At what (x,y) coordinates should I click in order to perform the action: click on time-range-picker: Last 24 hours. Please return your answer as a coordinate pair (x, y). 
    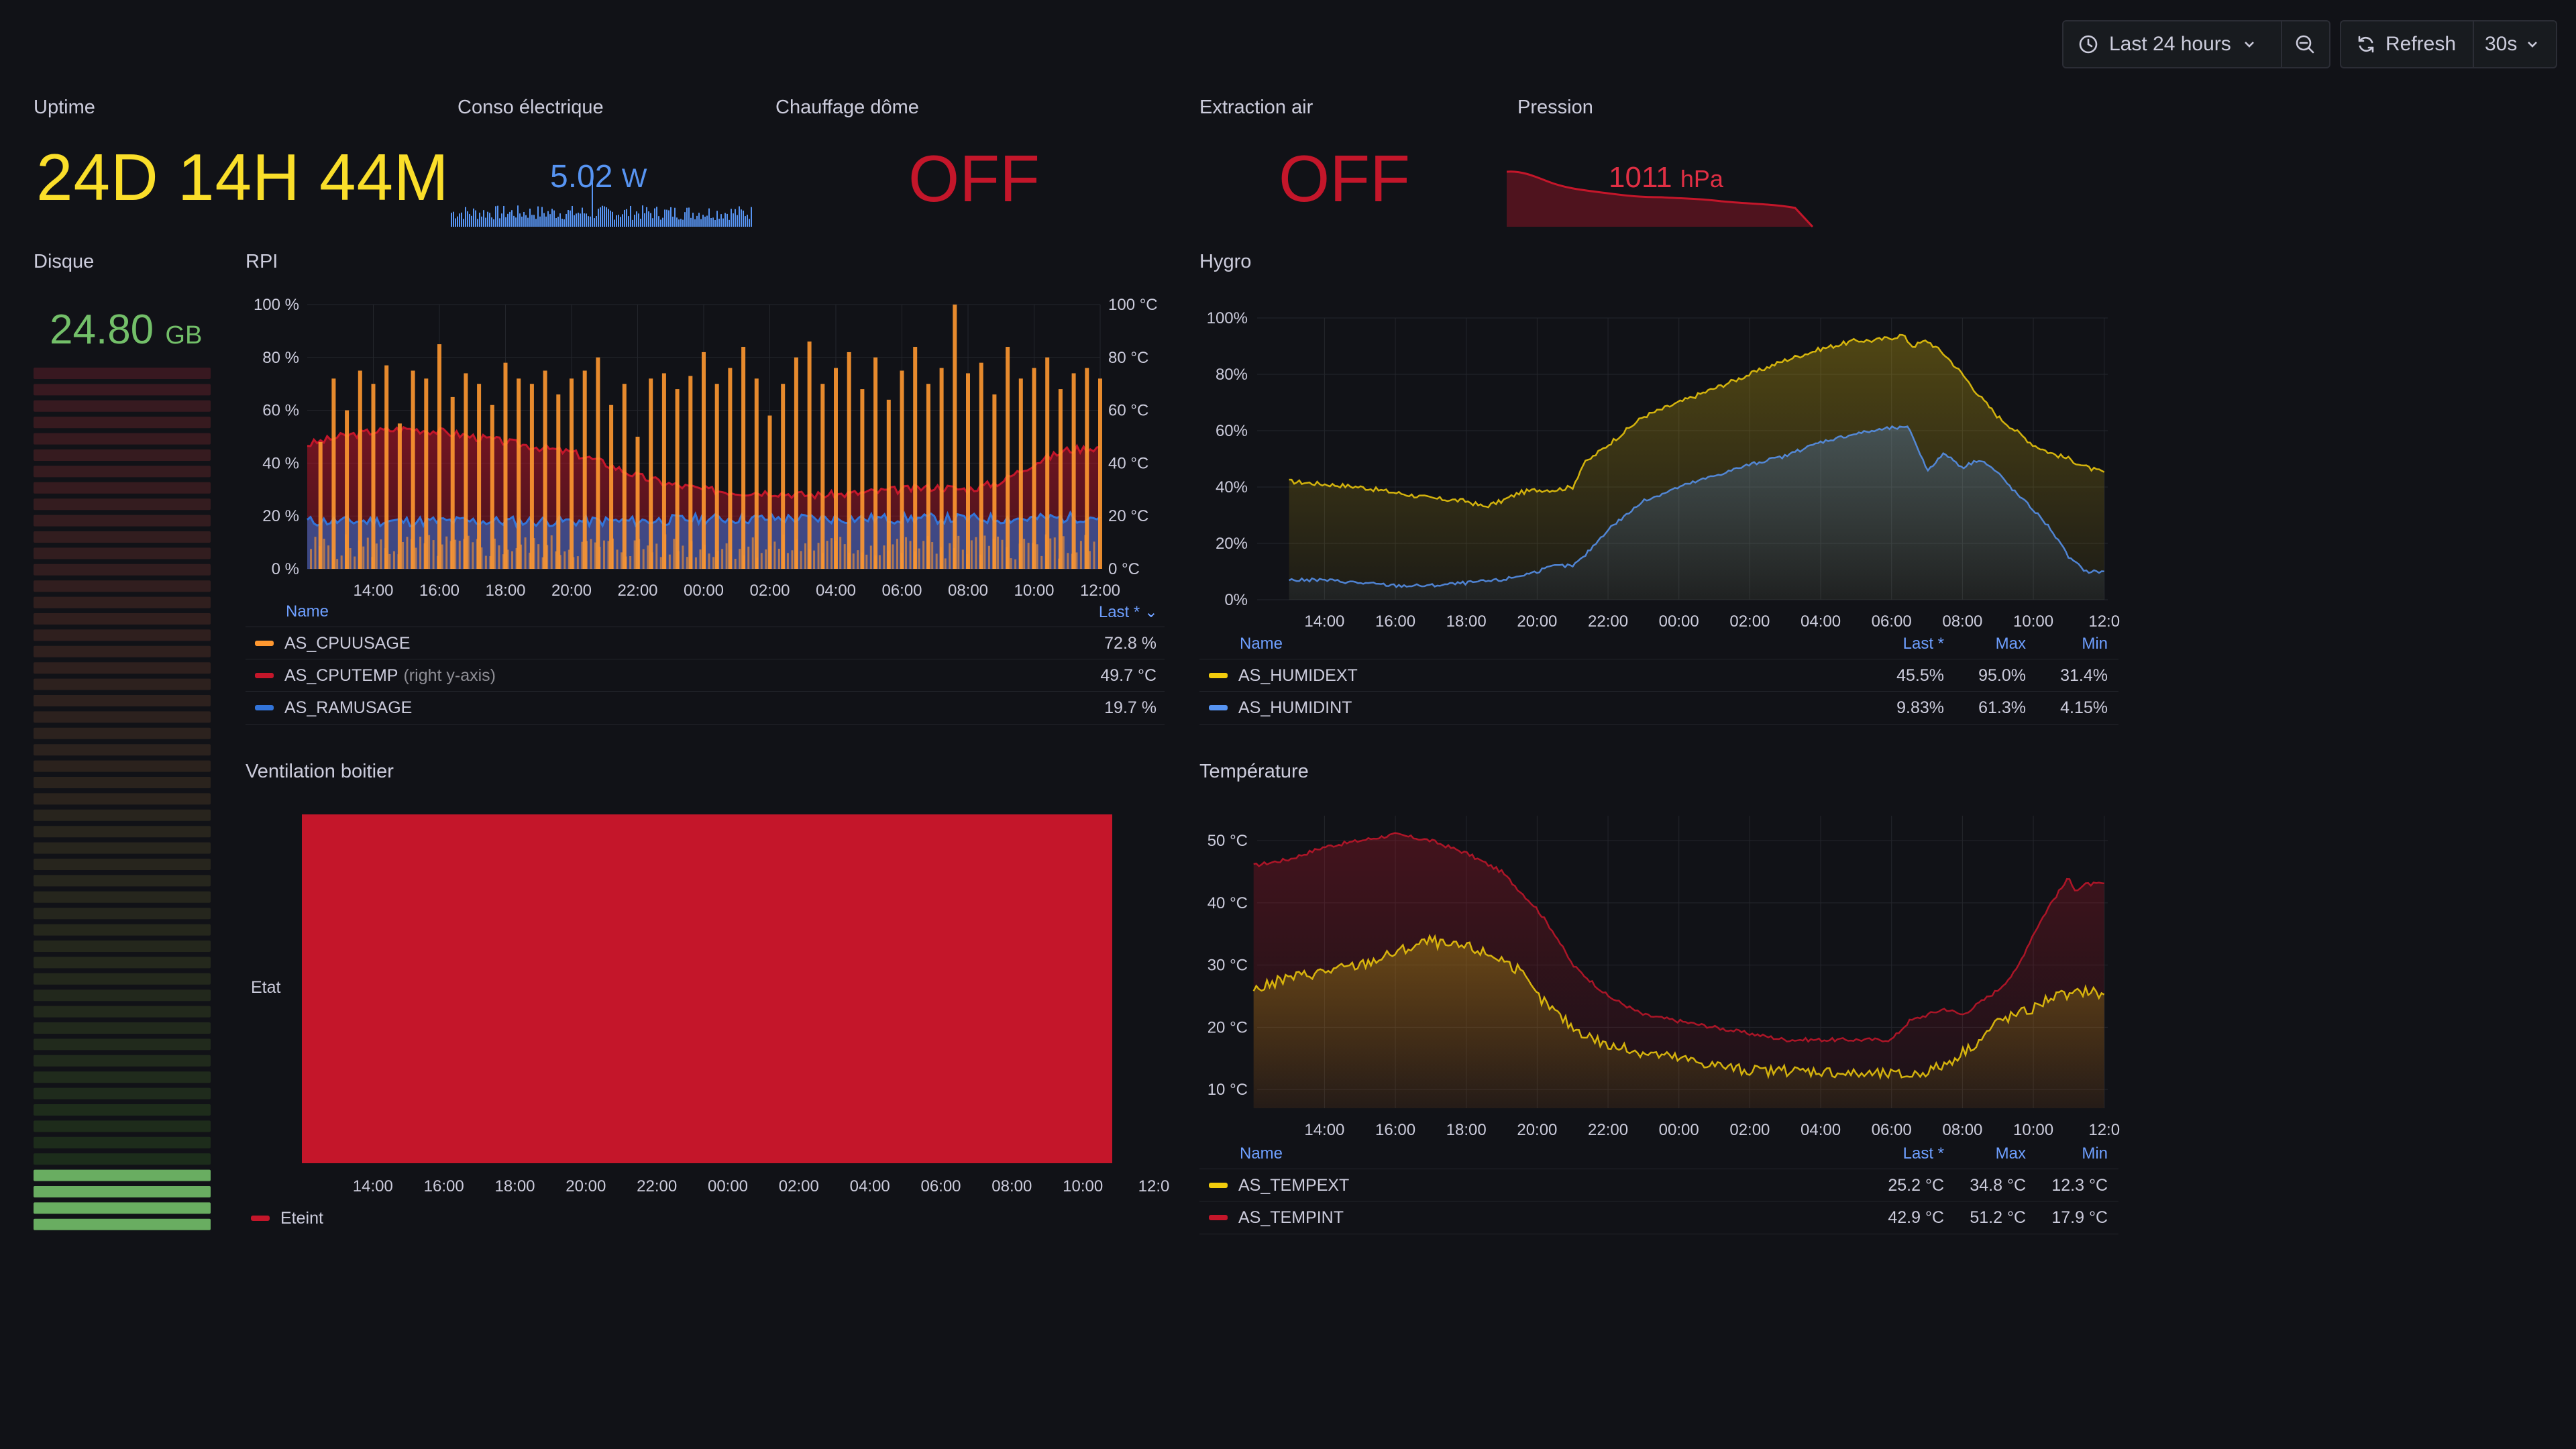
    Looking at the image, I should click on (2196, 44).